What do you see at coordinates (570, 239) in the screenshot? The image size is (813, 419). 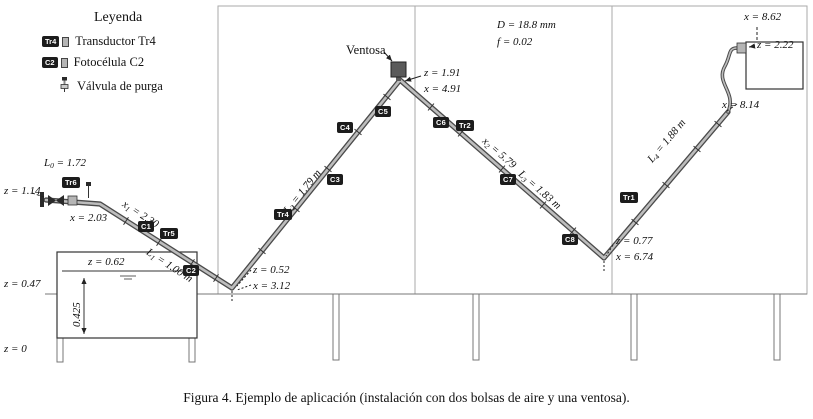 I see `instrument-tag-c8: C8` at bounding box center [570, 239].